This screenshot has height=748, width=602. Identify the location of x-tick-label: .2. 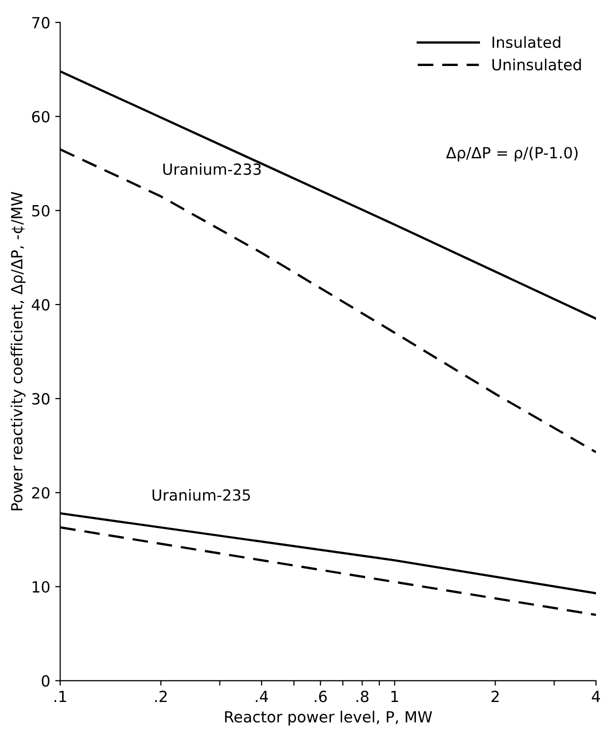
(161, 696).